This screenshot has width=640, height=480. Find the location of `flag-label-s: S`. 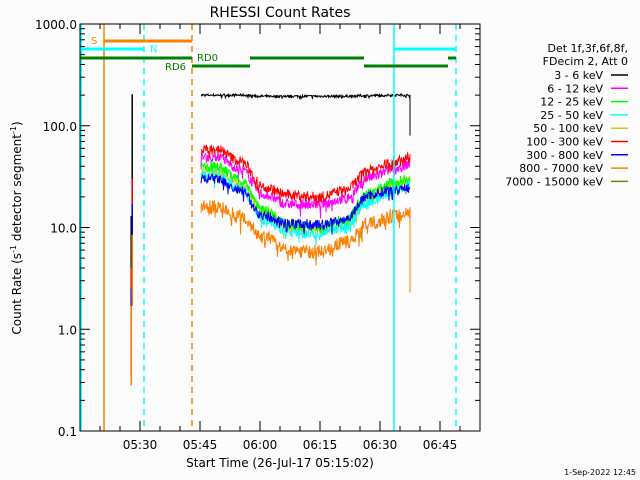

flag-label-s: S is located at coordinates (94, 41).